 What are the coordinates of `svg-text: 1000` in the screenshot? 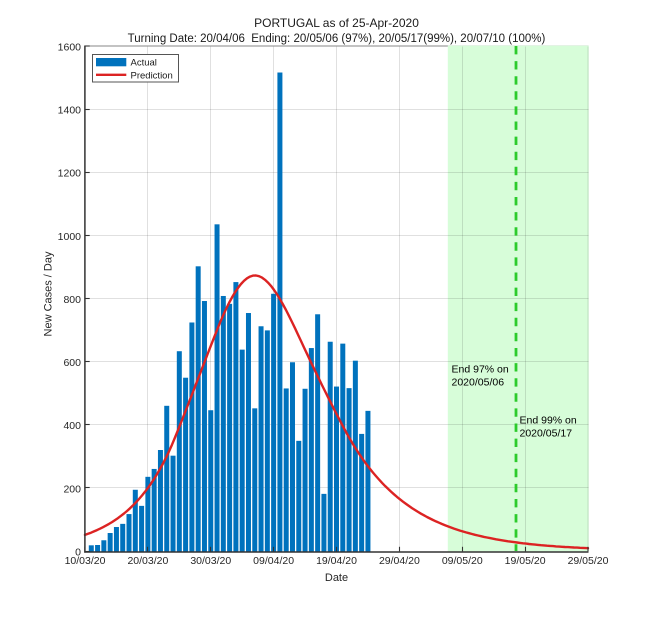 It's located at (70, 237).